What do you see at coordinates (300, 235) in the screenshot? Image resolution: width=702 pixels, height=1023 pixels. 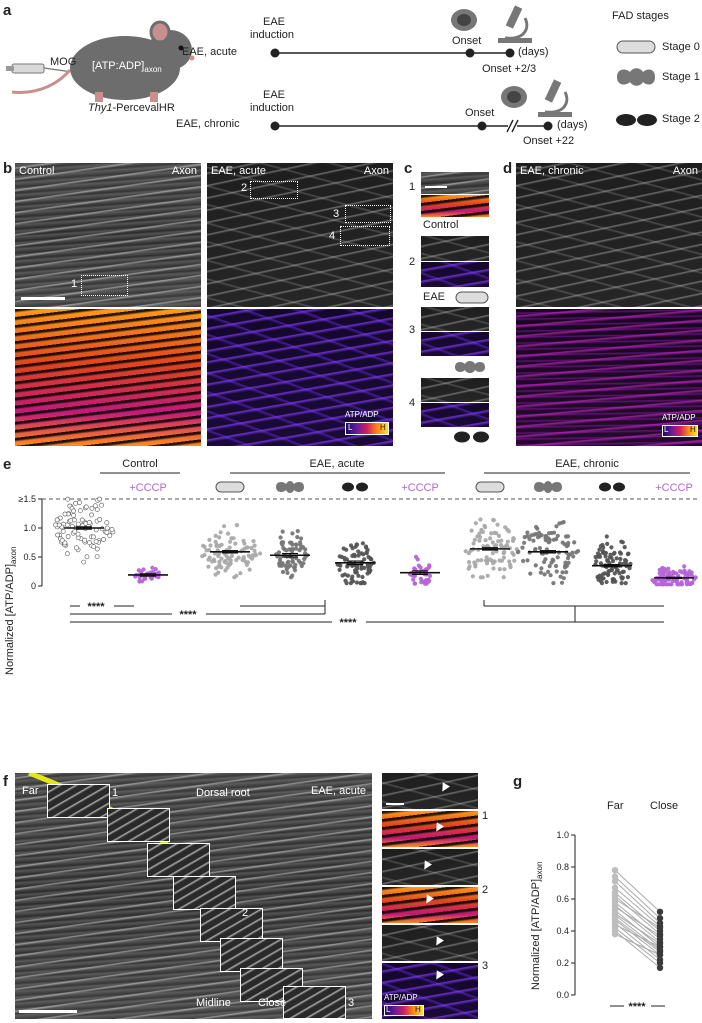 I see `micrograph-acute-axon: EAE, acute Axon 2 3 4` at bounding box center [300, 235].